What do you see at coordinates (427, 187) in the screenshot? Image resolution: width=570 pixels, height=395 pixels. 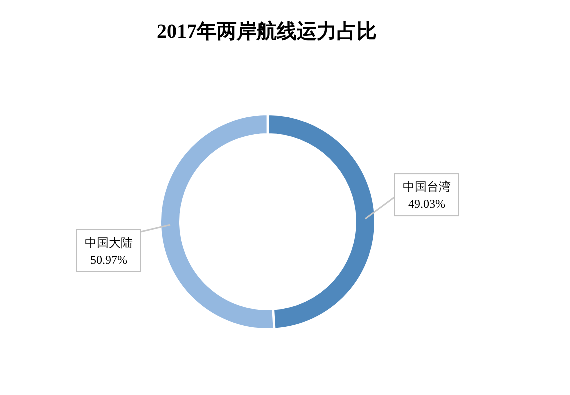 I see `slice-label: 中国台湾` at bounding box center [427, 187].